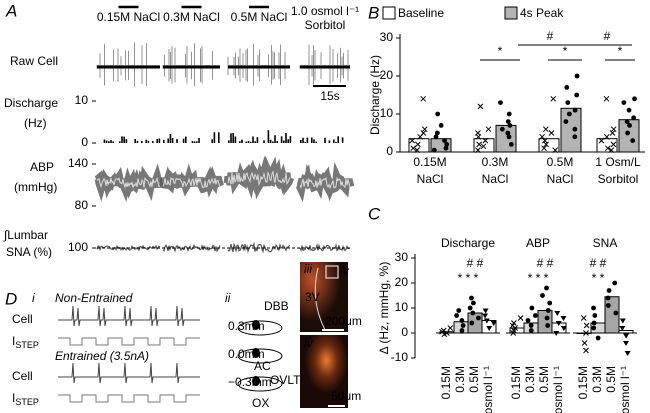 This screenshot has height=413, width=650. Describe the element at coordinates (468, 278) in the screenshot. I see `significance: * * *` at that location.